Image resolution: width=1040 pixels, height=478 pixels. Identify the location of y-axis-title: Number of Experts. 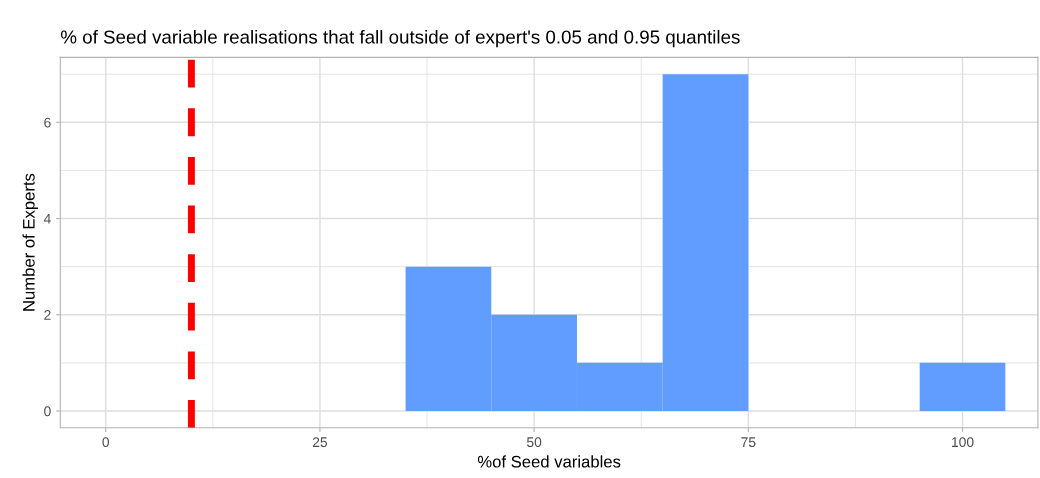
(30, 242).